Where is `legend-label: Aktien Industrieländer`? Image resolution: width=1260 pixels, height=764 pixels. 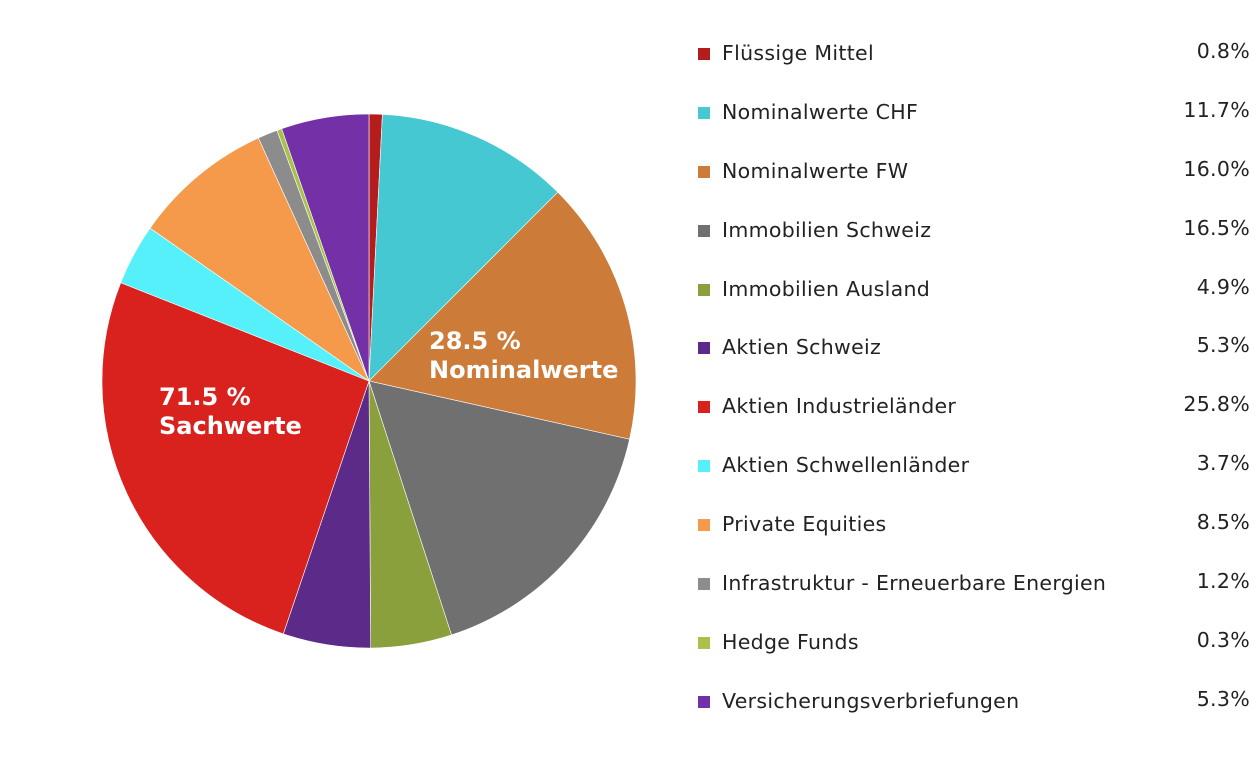
legend-label: Aktien Industrieländer is located at coordinates (839, 406).